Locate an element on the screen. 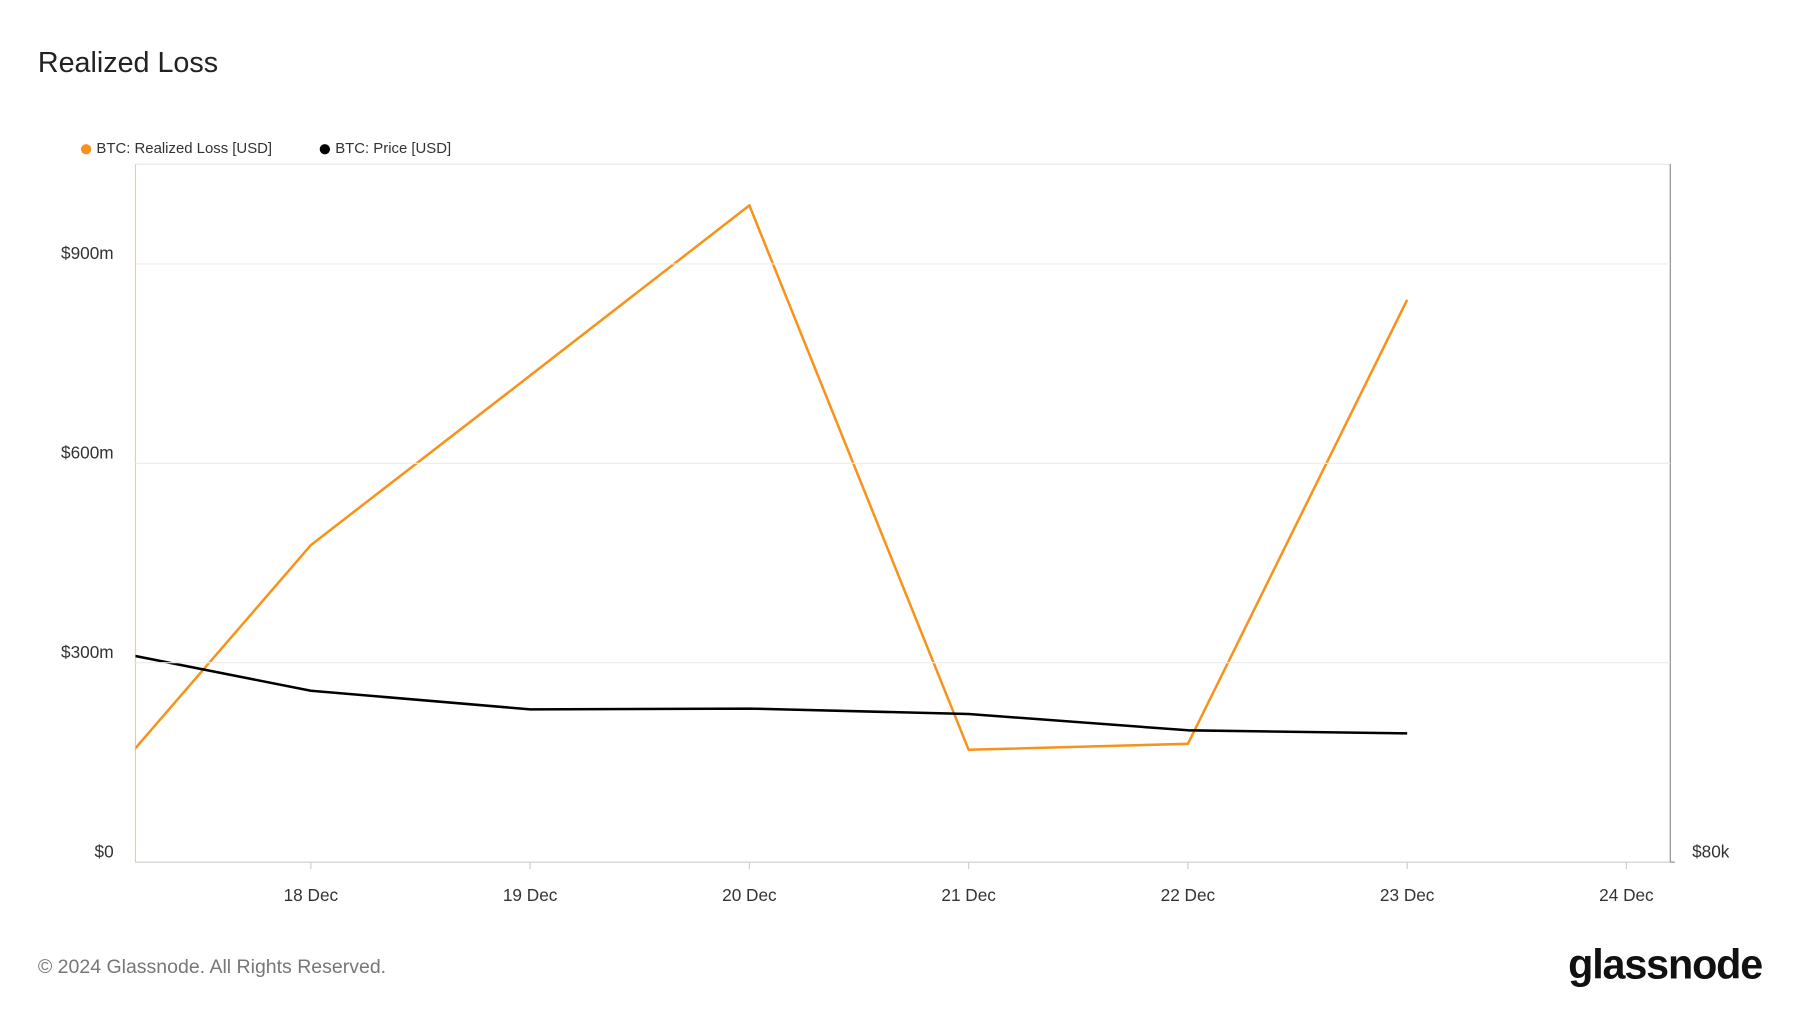 Image resolution: width=1800 pixels, height=1013 pixels. x-tick-label: 23 Dec is located at coordinates (1407, 895).